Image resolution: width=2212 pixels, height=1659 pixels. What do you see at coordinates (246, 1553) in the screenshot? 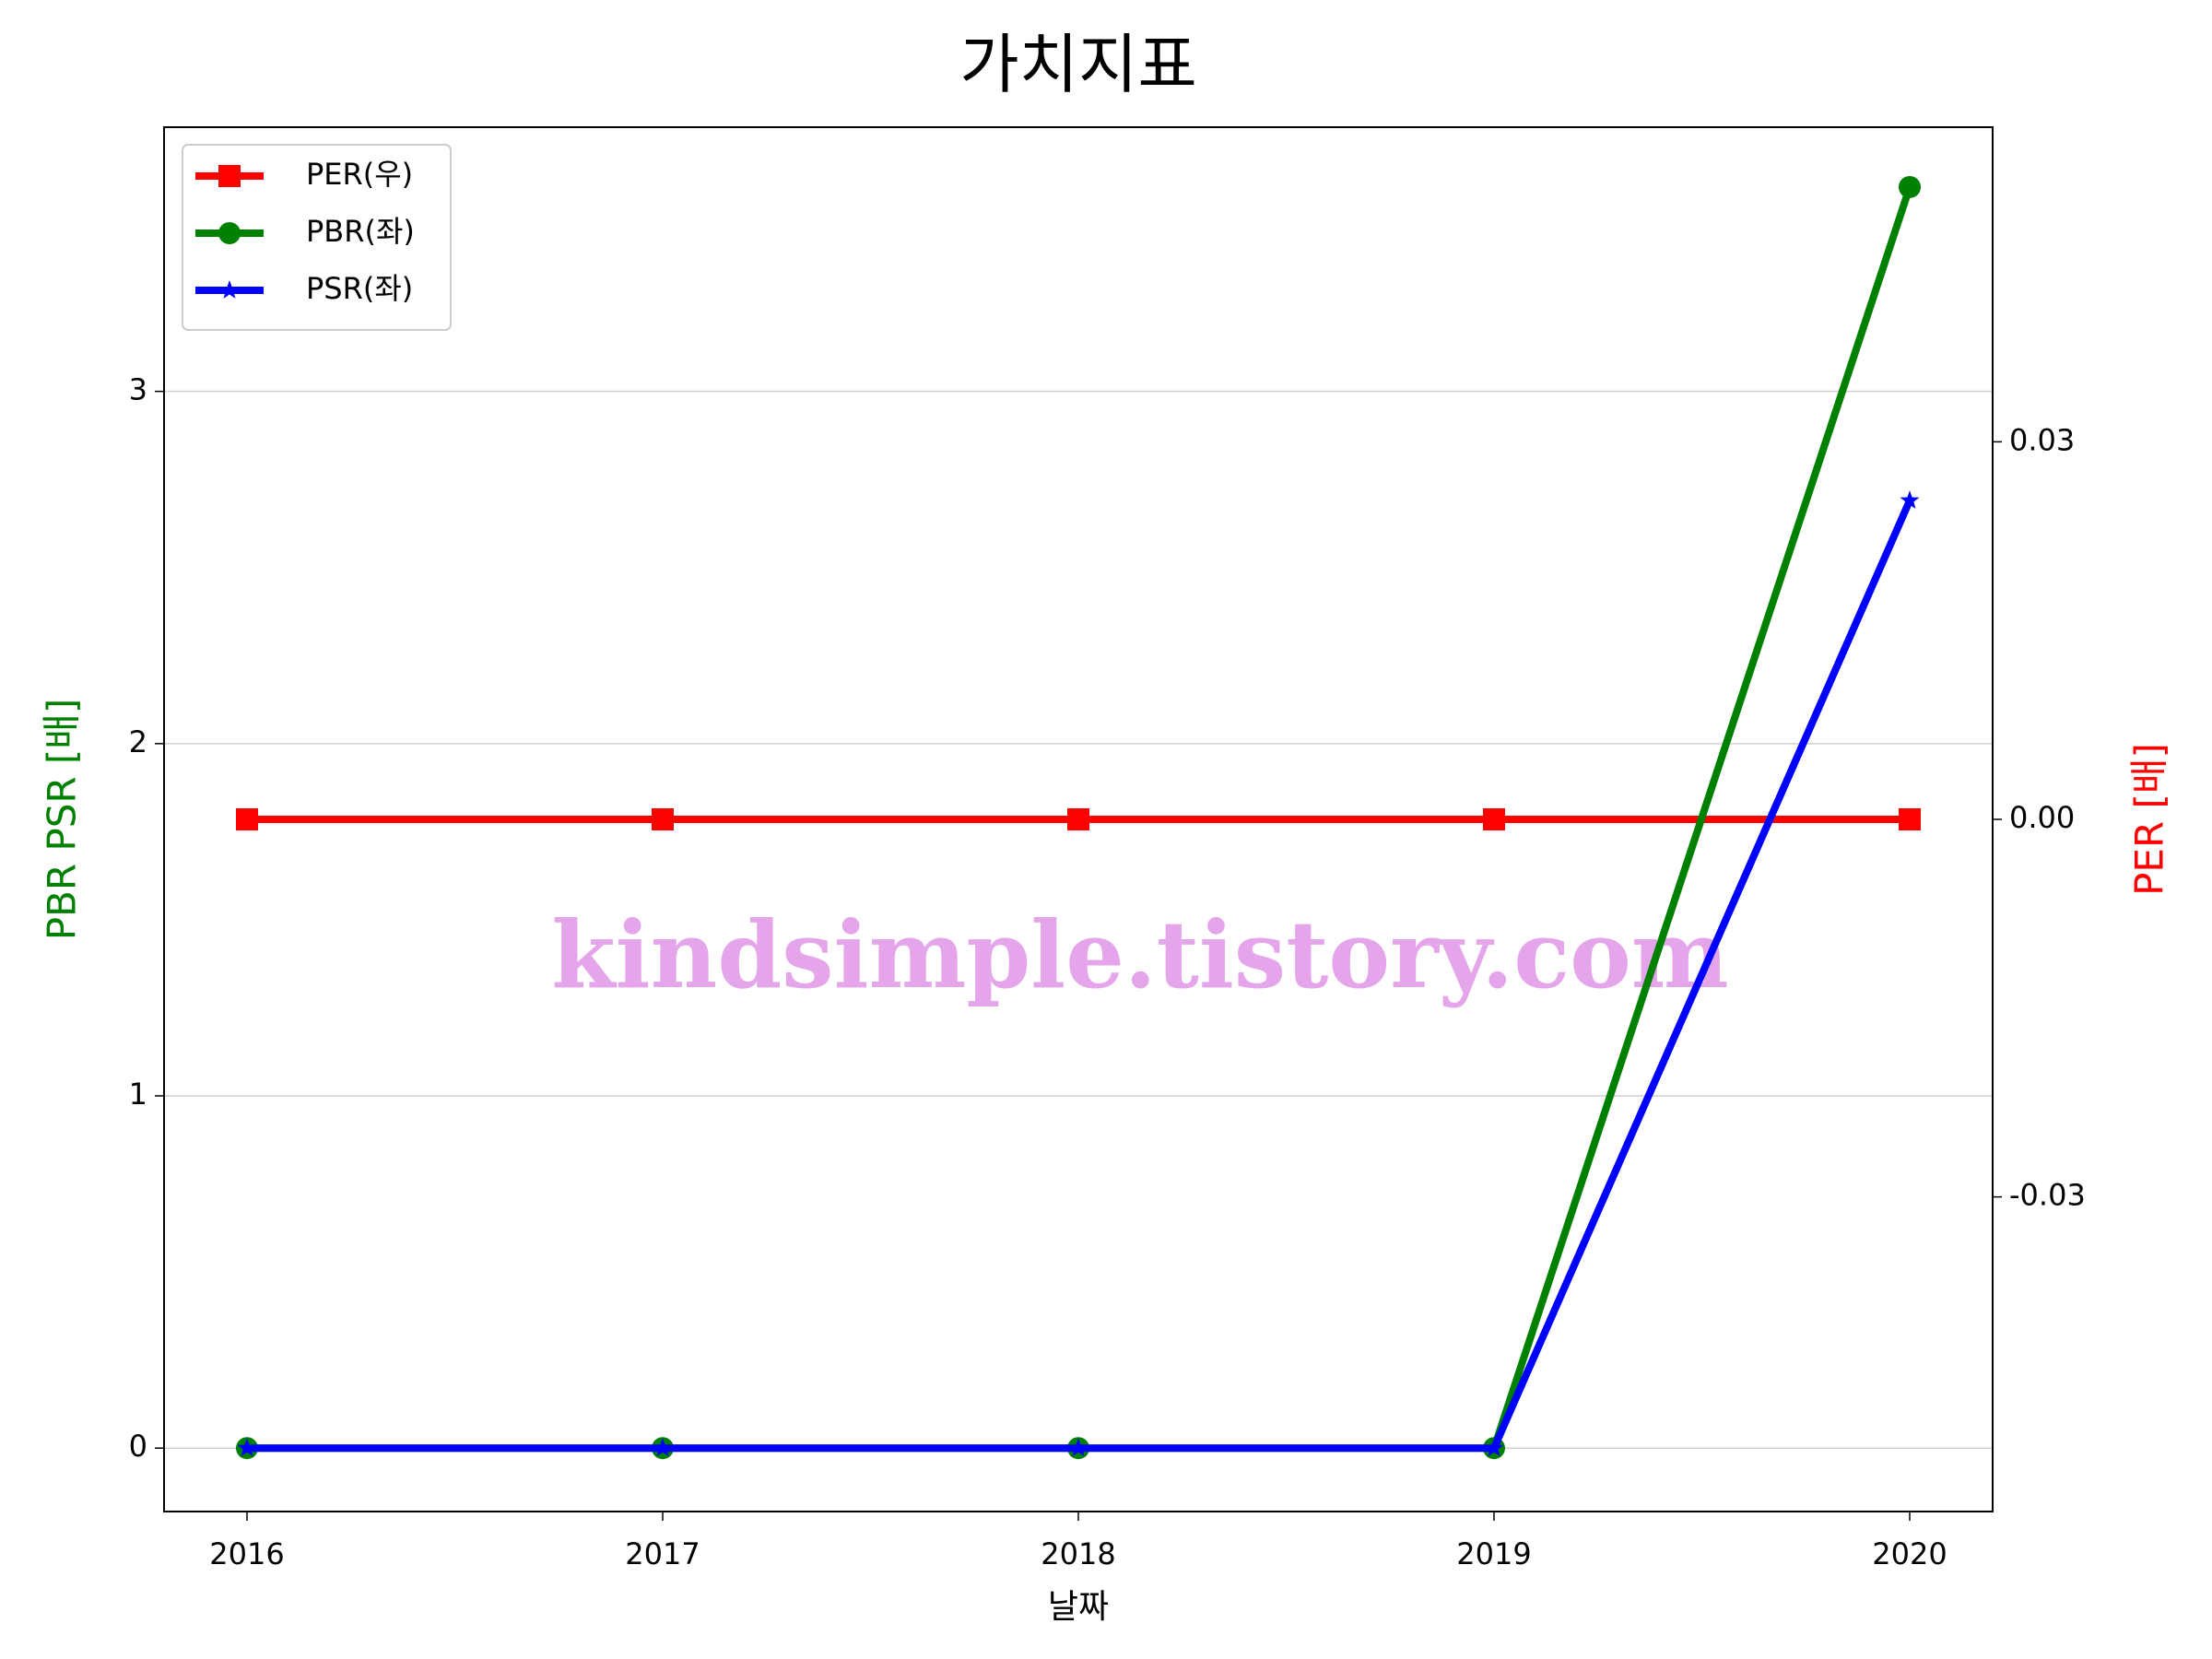
I see `x-tick-label: 2016` at bounding box center [246, 1553].